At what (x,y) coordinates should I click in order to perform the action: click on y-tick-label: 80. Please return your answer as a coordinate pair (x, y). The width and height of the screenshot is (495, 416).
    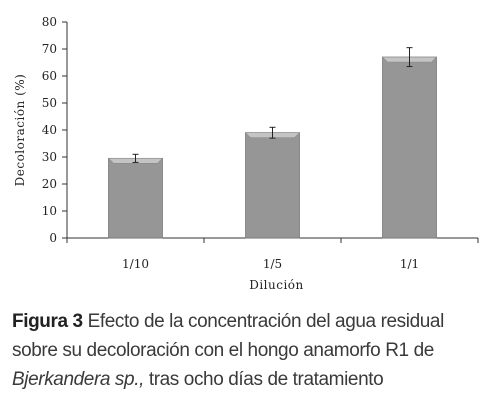
    Looking at the image, I should click on (49, 22).